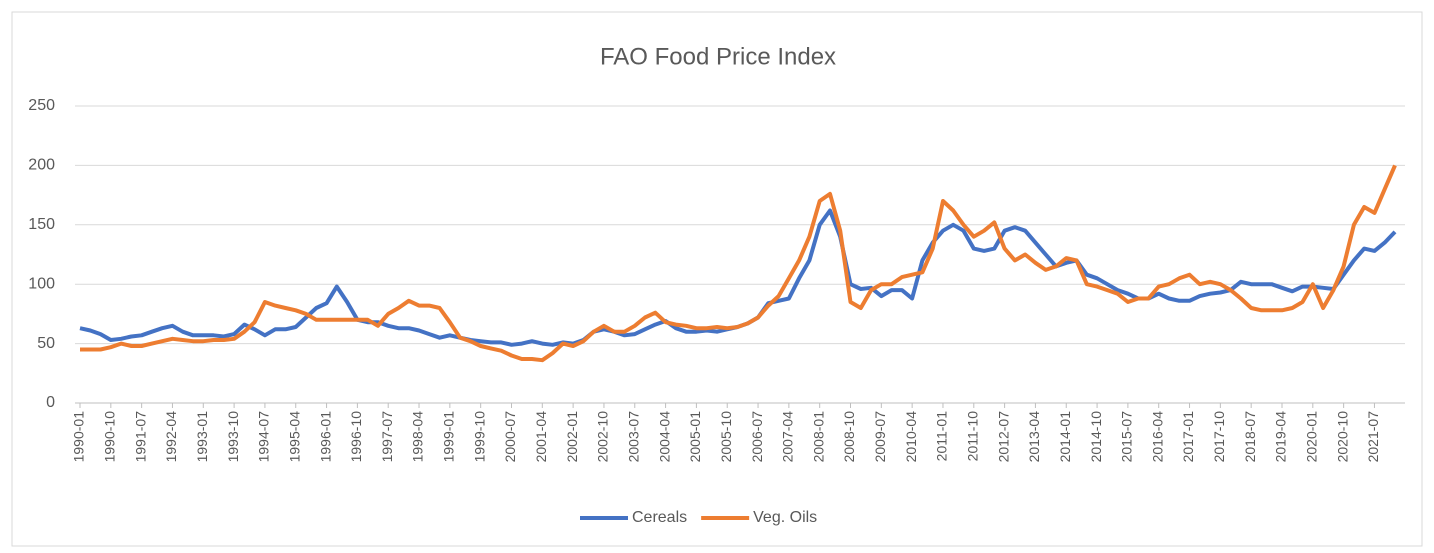 This screenshot has height=553, width=1434. What do you see at coordinates (325, 437) in the screenshot?
I see `x-tick-label: 1996-01` at bounding box center [325, 437].